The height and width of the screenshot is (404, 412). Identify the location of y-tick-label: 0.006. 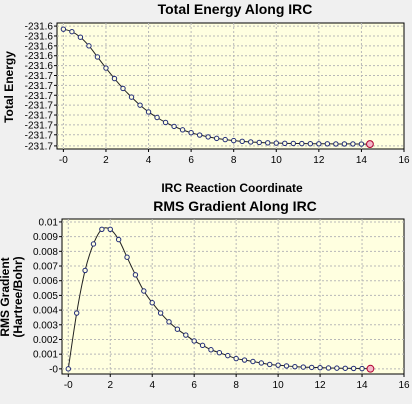
(45, 281).